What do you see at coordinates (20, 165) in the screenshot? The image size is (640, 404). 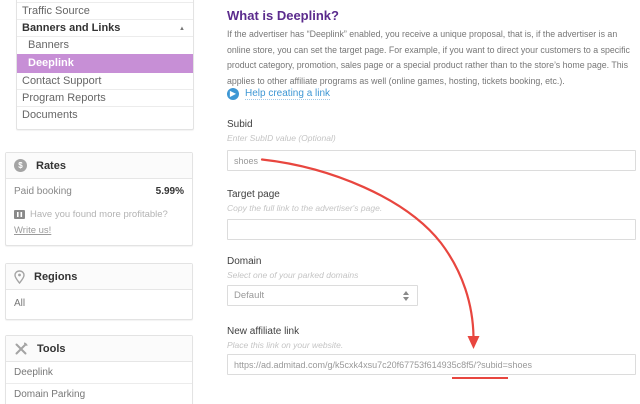 I see `coin-icon: $` at bounding box center [20, 165].